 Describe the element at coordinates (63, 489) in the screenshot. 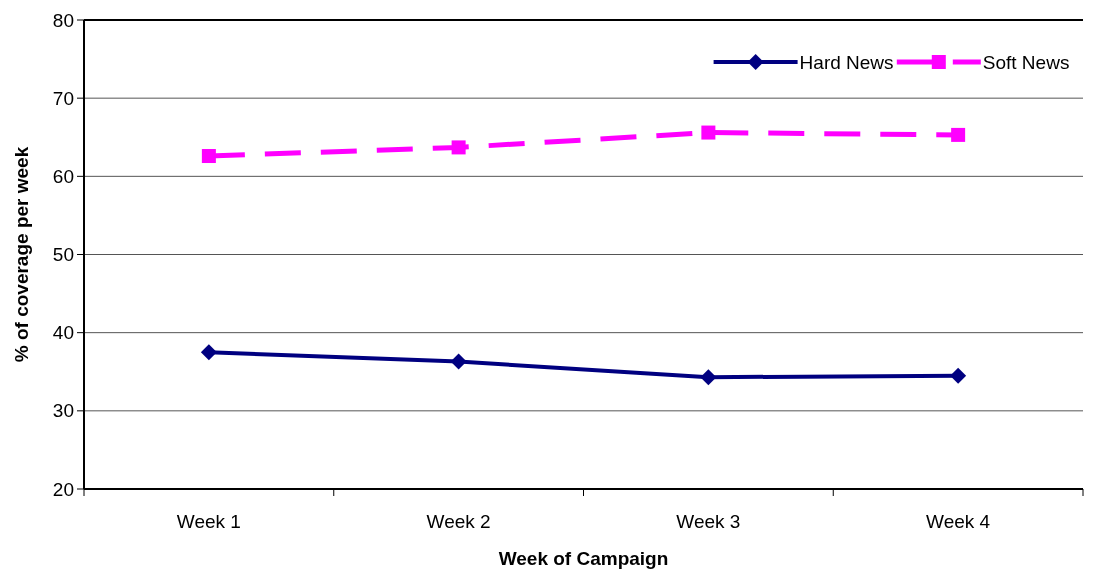

I see `y-tick-label: 20` at that location.